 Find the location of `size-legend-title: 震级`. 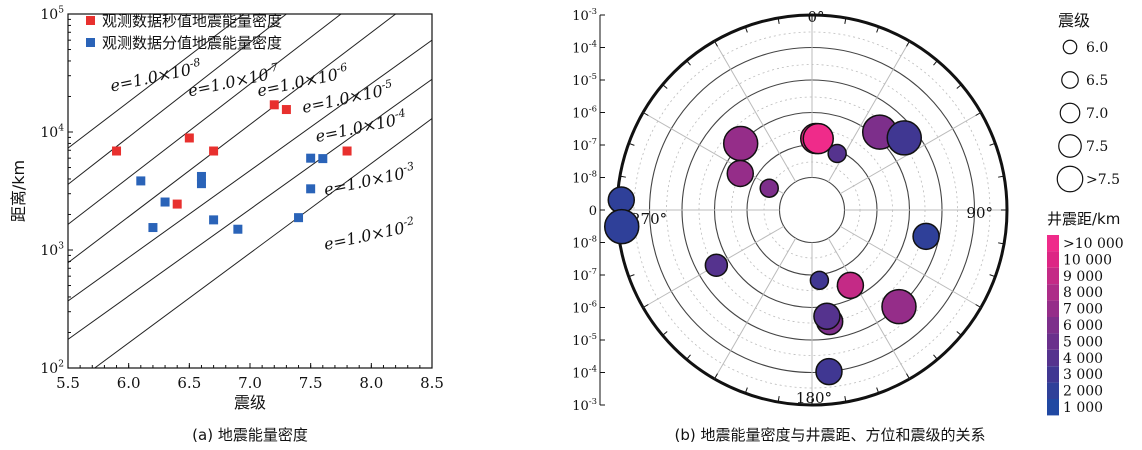

size-legend-title: 震级 is located at coordinates (1074, 20).